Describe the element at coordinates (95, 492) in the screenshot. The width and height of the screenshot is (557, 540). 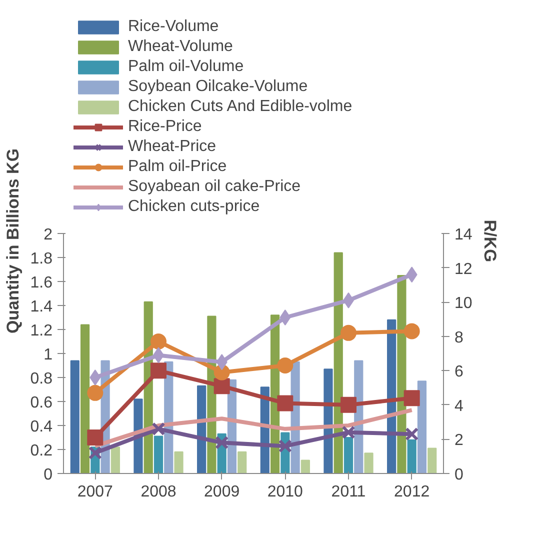
I see `x-tick-label: 2007` at that location.